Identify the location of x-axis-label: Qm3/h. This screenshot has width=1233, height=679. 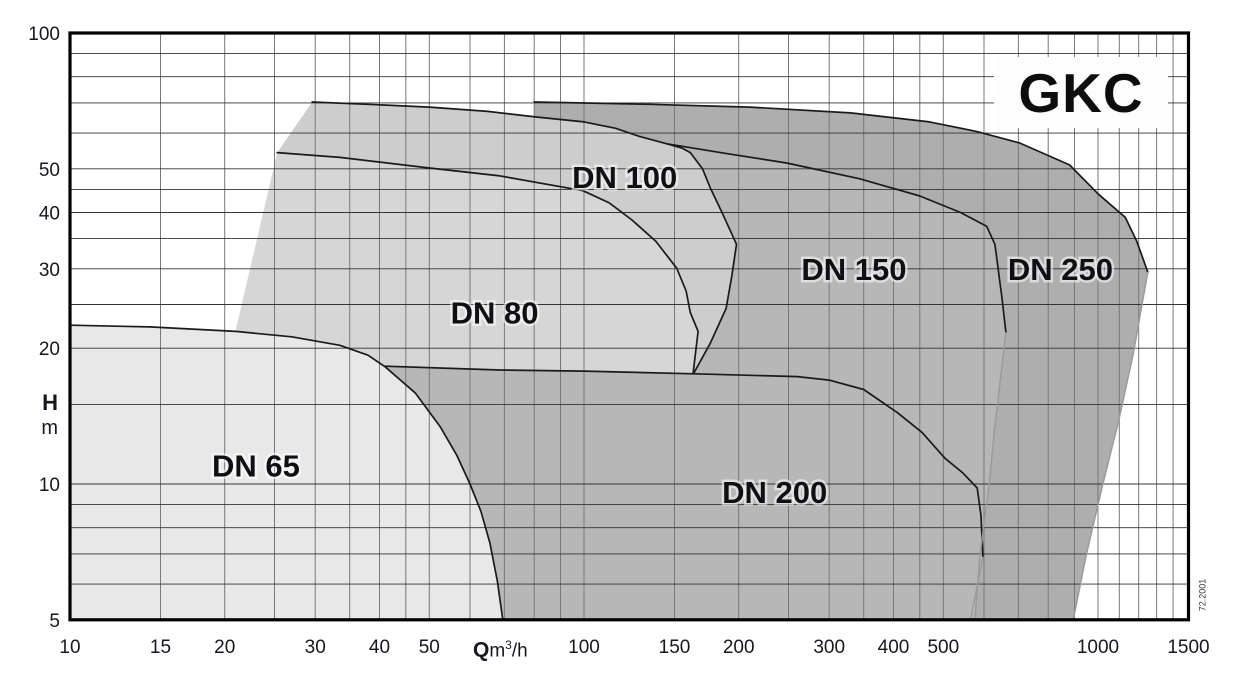
(500, 650).